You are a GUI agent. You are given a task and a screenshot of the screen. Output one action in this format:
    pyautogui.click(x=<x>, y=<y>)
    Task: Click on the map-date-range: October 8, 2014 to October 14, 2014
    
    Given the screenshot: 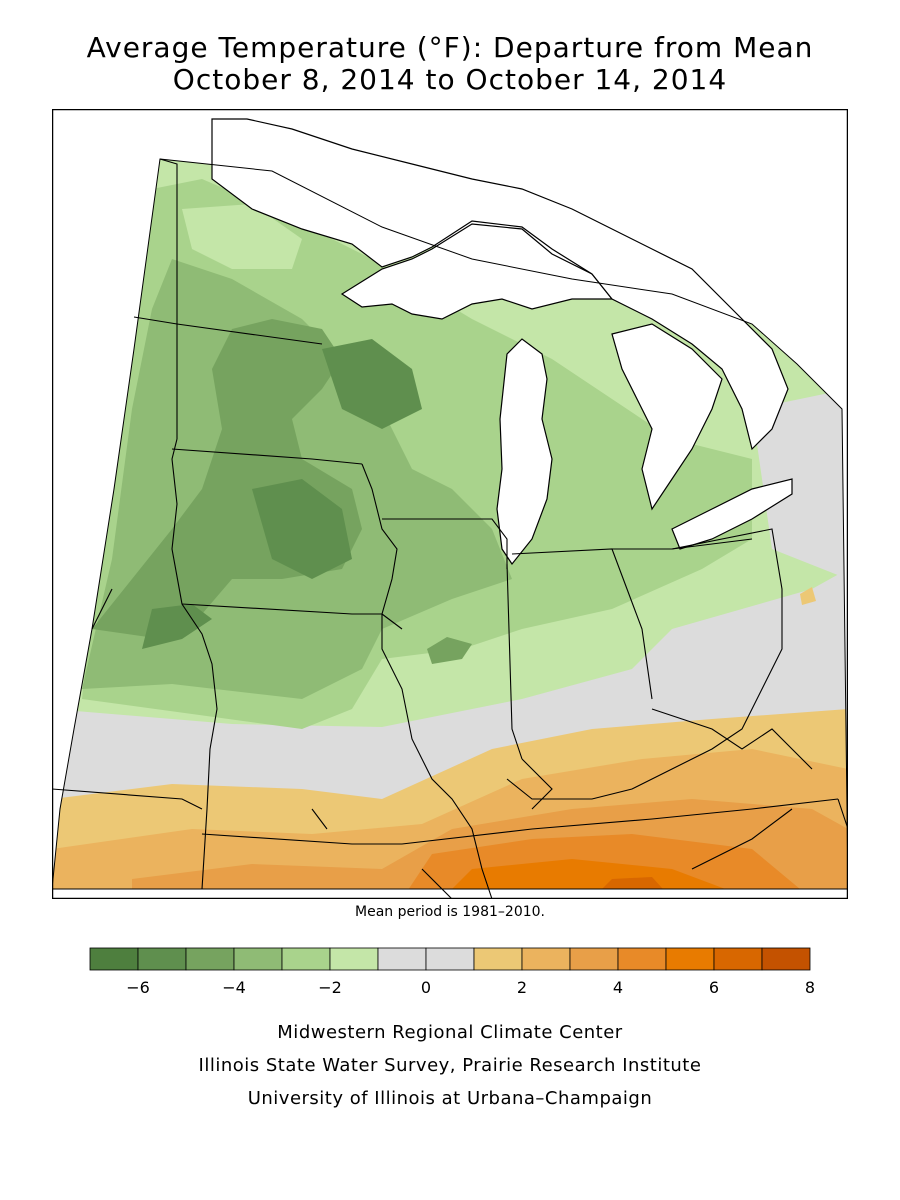 What is the action you would take?
    pyautogui.click(x=450, y=79)
    